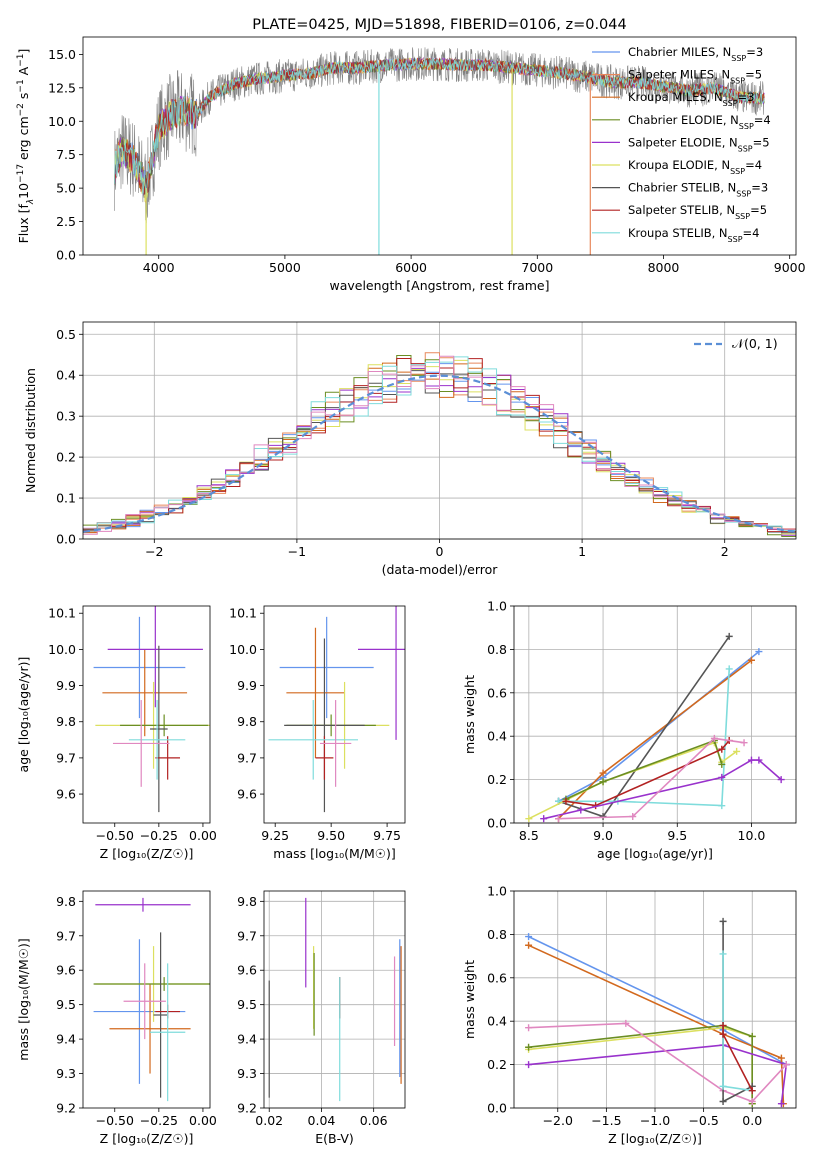  What do you see at coordinates (247, 1073) in the screenshot?
I see `y-tick-label: 9.3` at bounding box center [247, 1073].